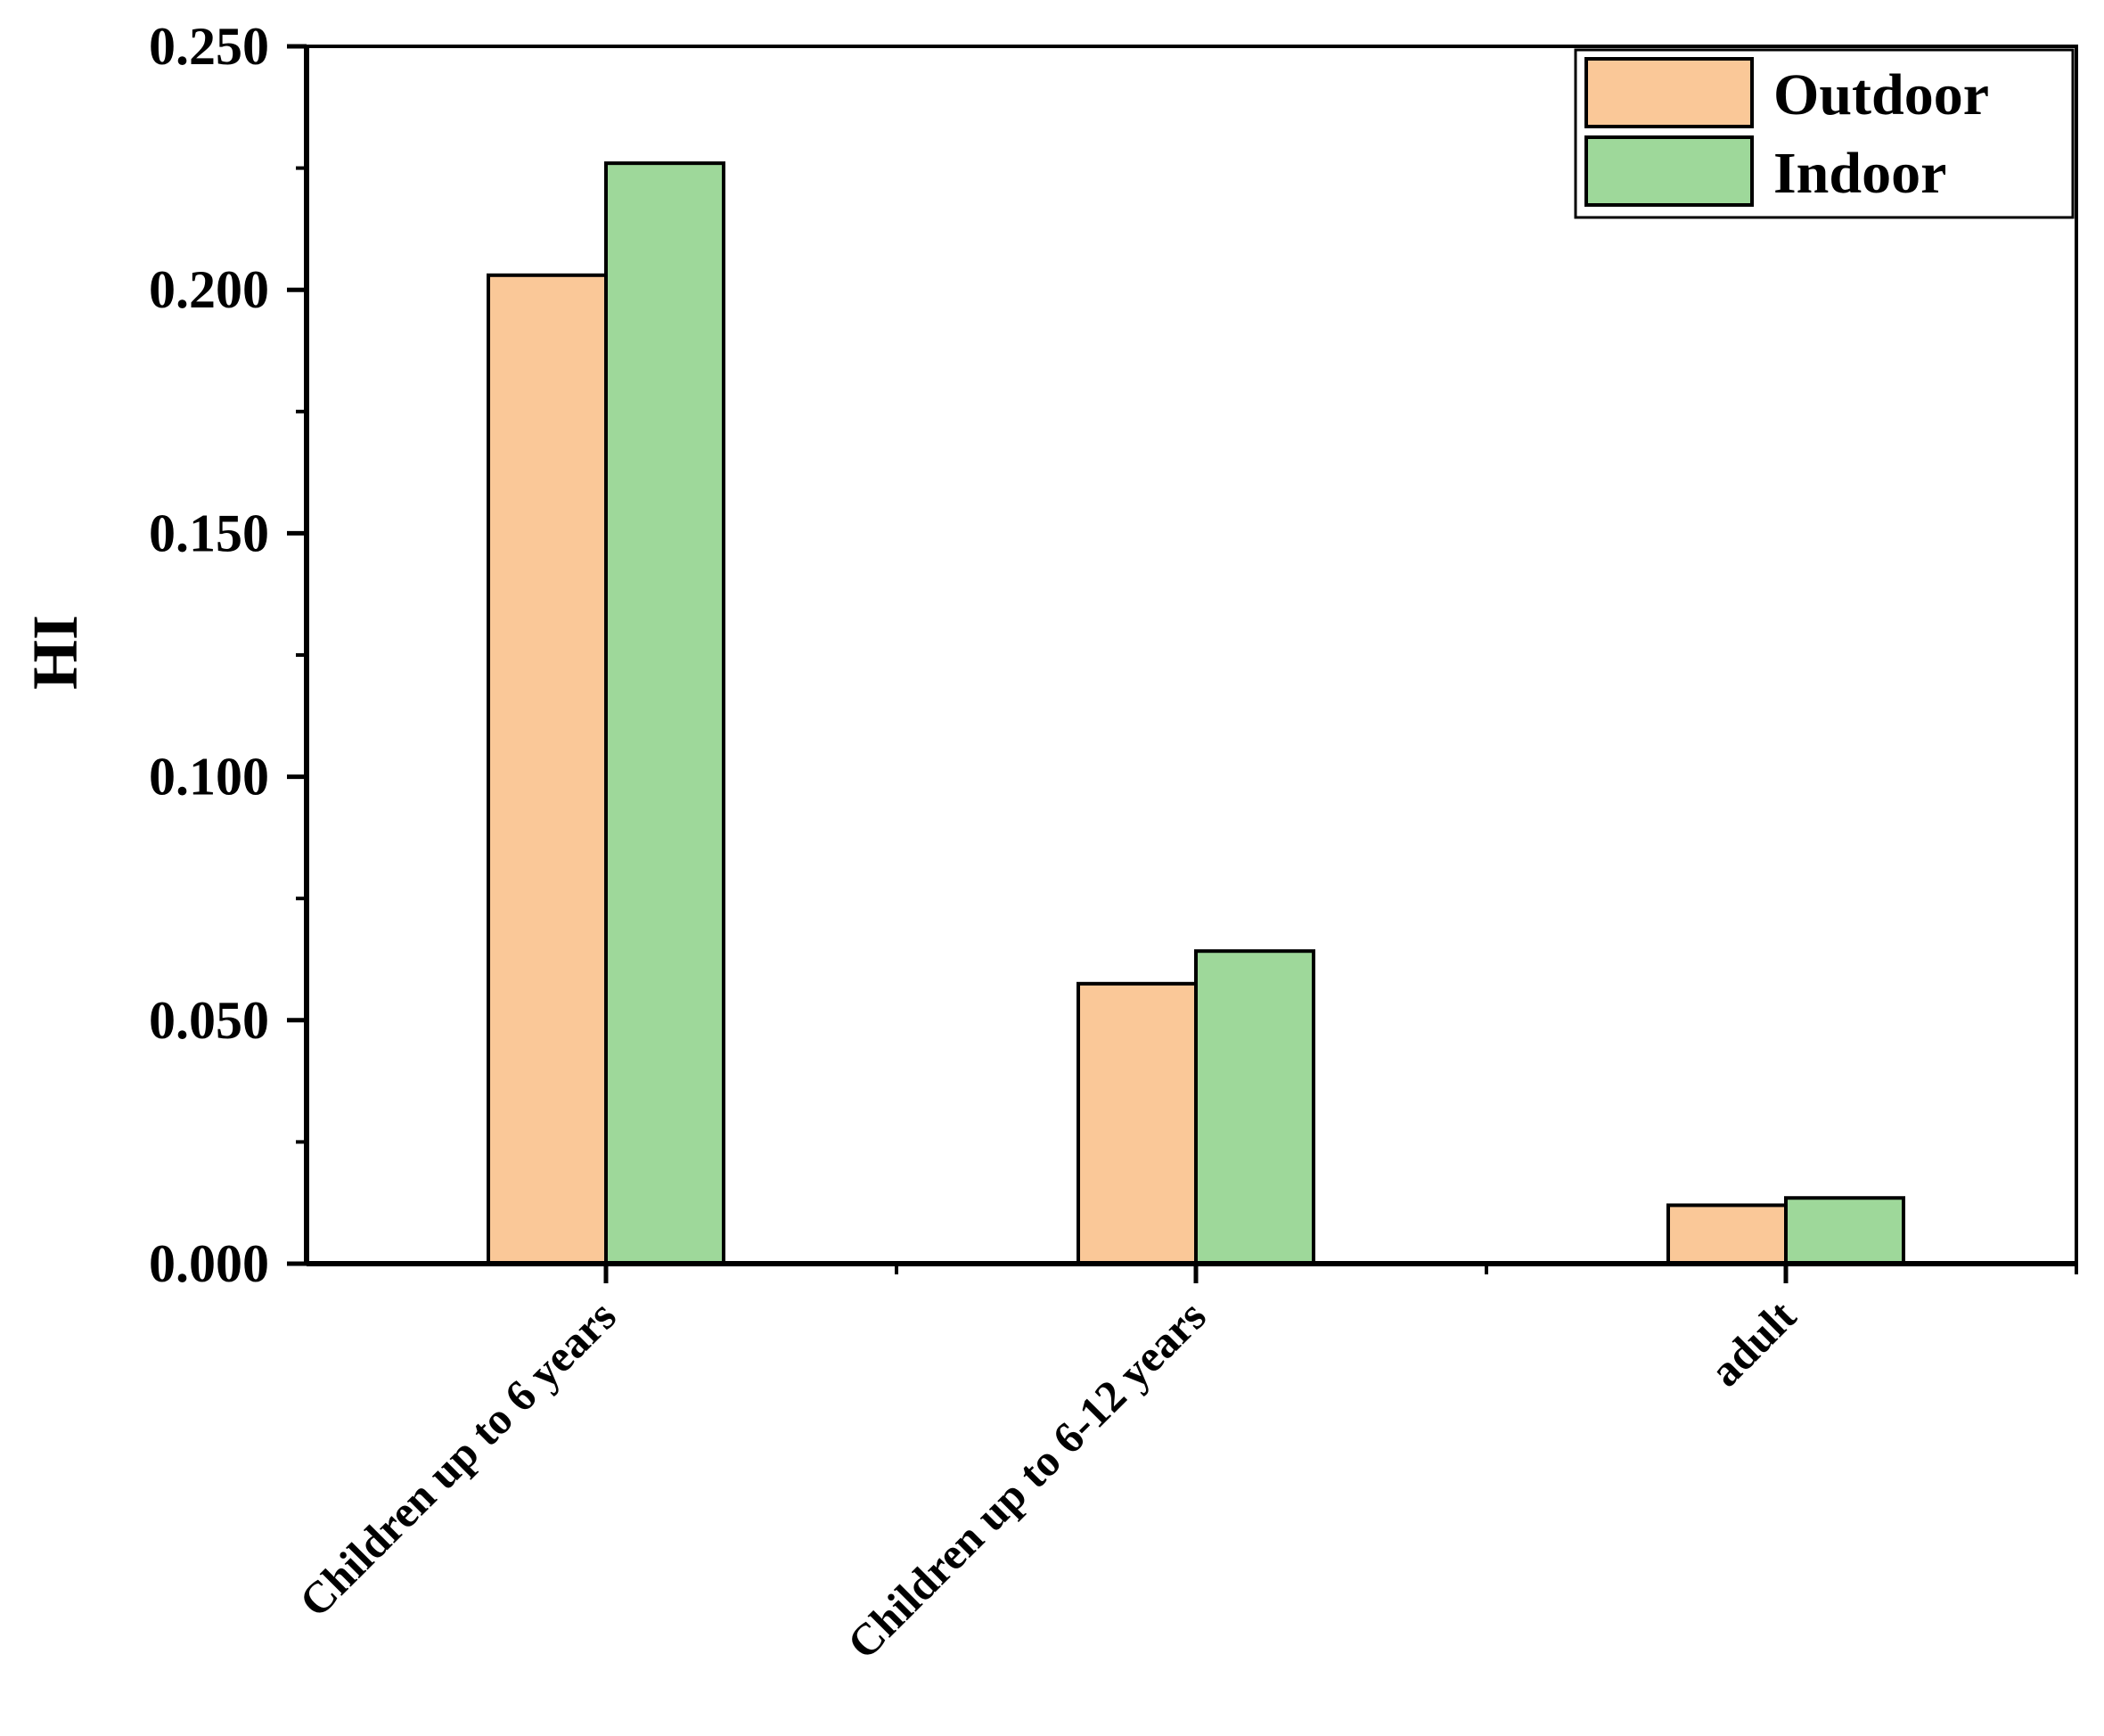 The width and height of the screenshot is (2104, 1736). I want to click on legend-swatch-outdoor, so click(1669, 93).